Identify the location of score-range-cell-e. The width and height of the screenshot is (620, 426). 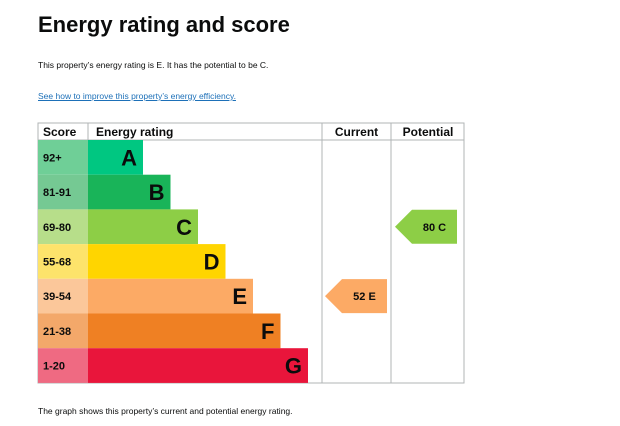
(63, 296).